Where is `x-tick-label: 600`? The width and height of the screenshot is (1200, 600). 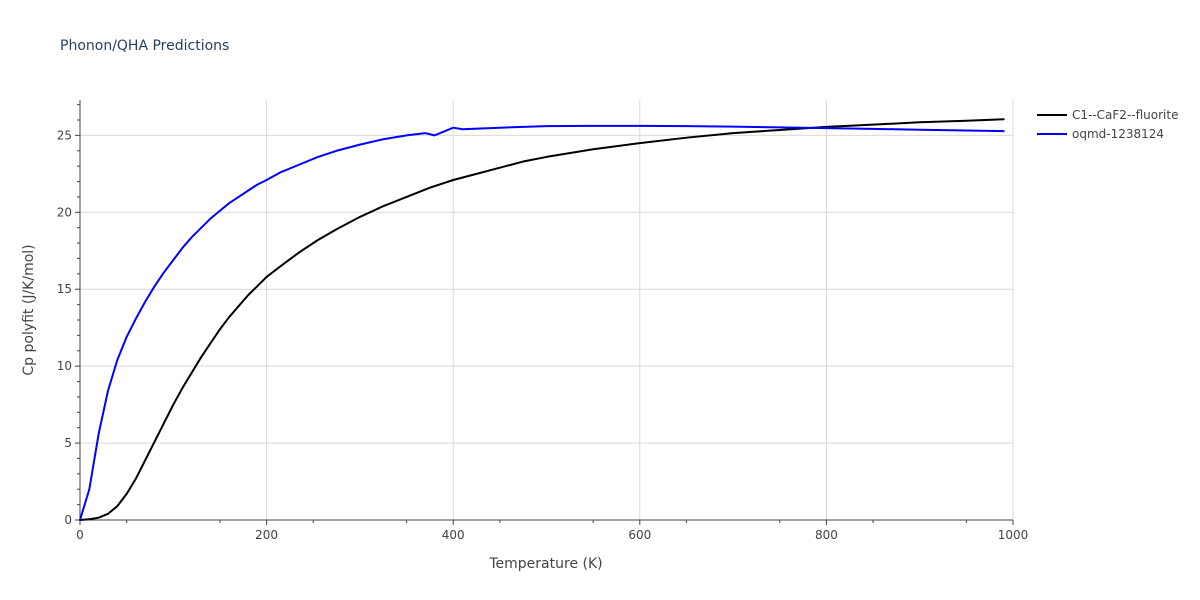 x-tick-label: 600 is located at coordinates (639, 535).